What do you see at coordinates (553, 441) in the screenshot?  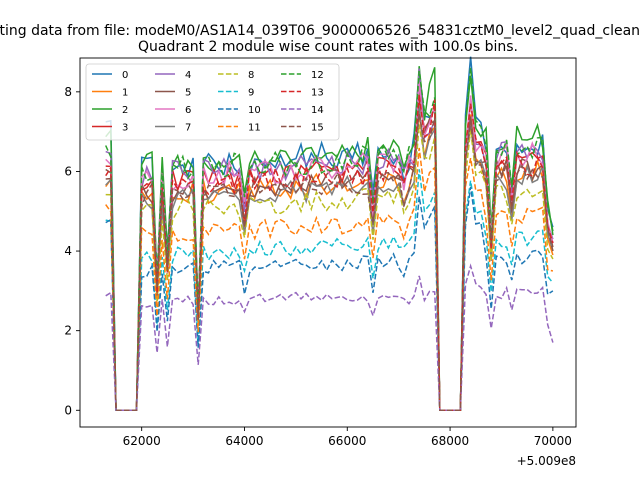 I see `x-tick-label-70000: 70000` at bounding box center [553, 441].